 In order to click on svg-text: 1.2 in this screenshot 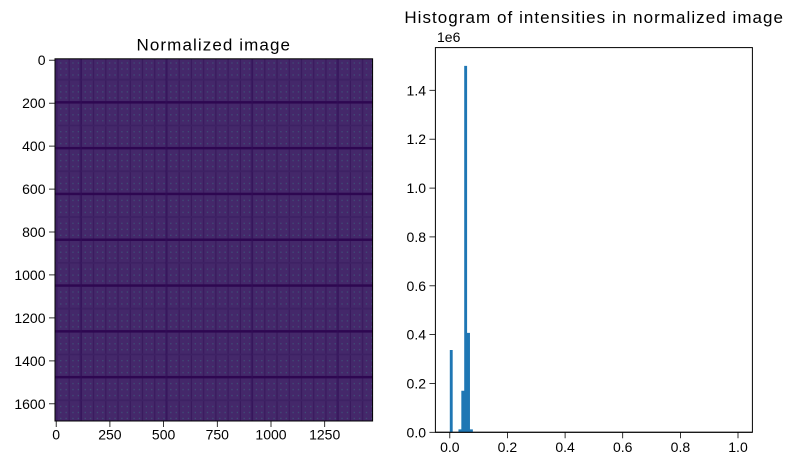, I will do `click(417, 139)`.